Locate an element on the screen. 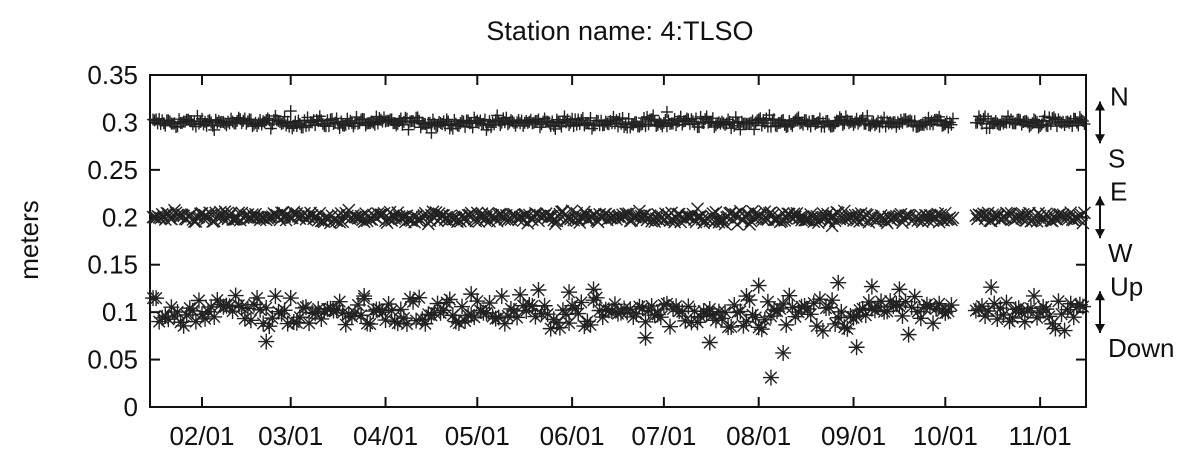  y-tick-label: 0.2 is located at coordinates (120, 217).